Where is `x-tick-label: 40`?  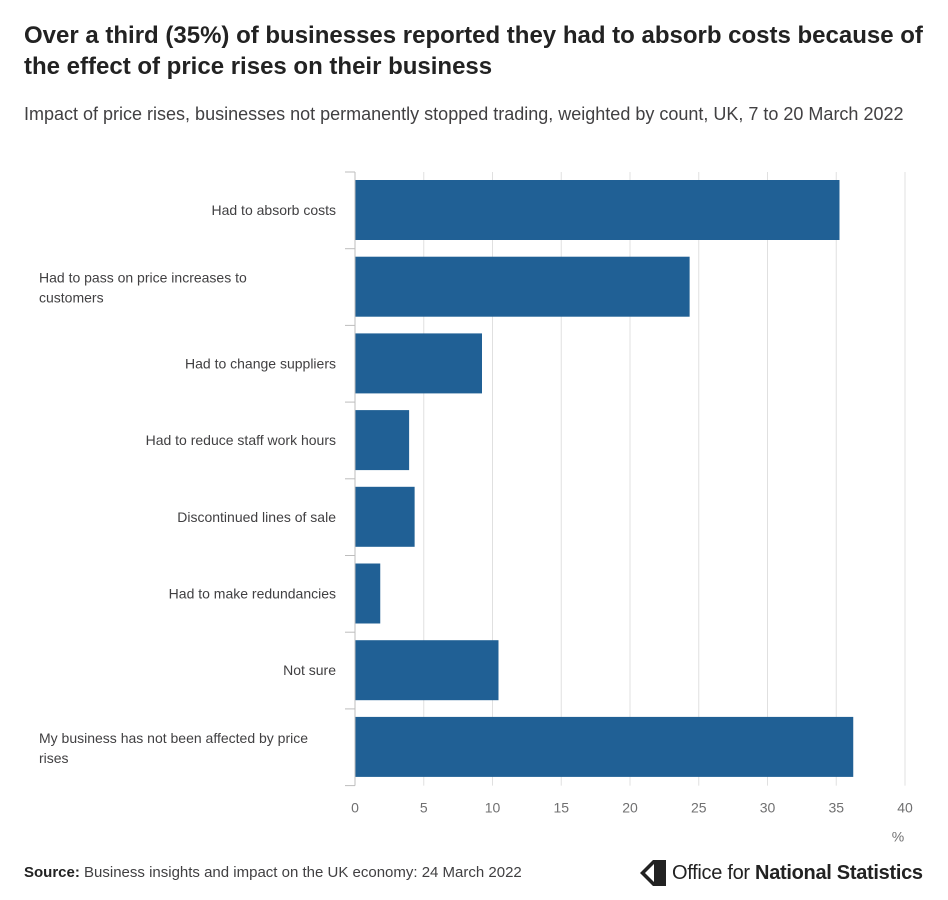 x-tick-label: 40 is located at coordinates (905, 808).